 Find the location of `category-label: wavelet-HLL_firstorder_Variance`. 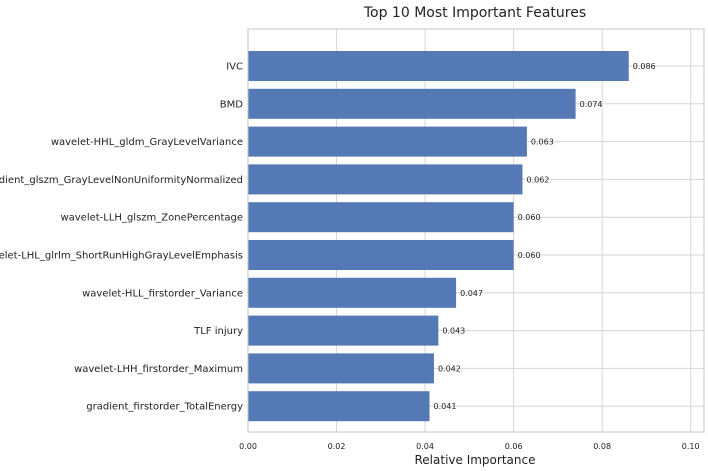

category-label: wavelet-HLL_firstorder_Variance is located at coordinates (162, 293).